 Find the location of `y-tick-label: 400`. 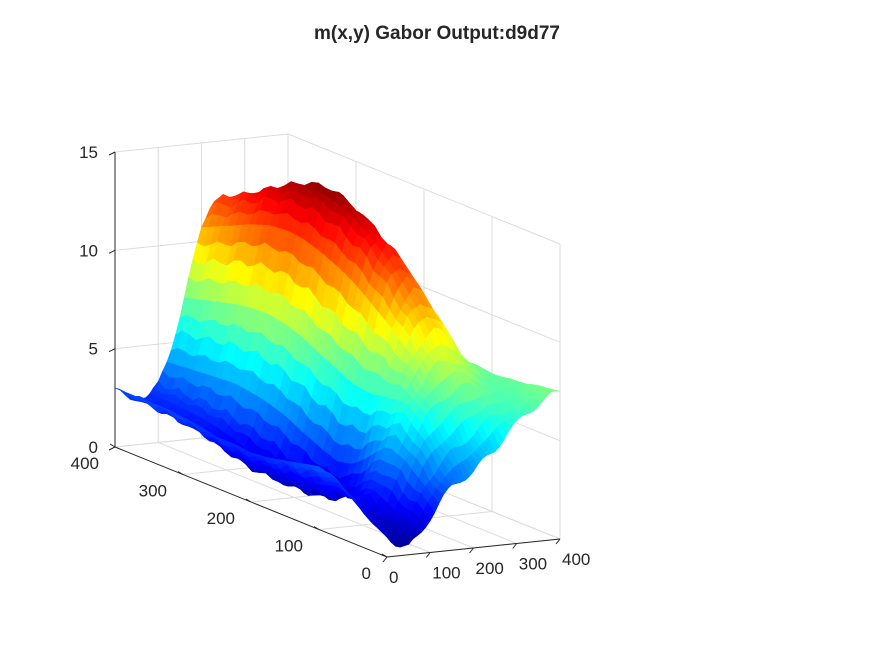

y-tick-label: 400 is located at coordinates (85, 463).